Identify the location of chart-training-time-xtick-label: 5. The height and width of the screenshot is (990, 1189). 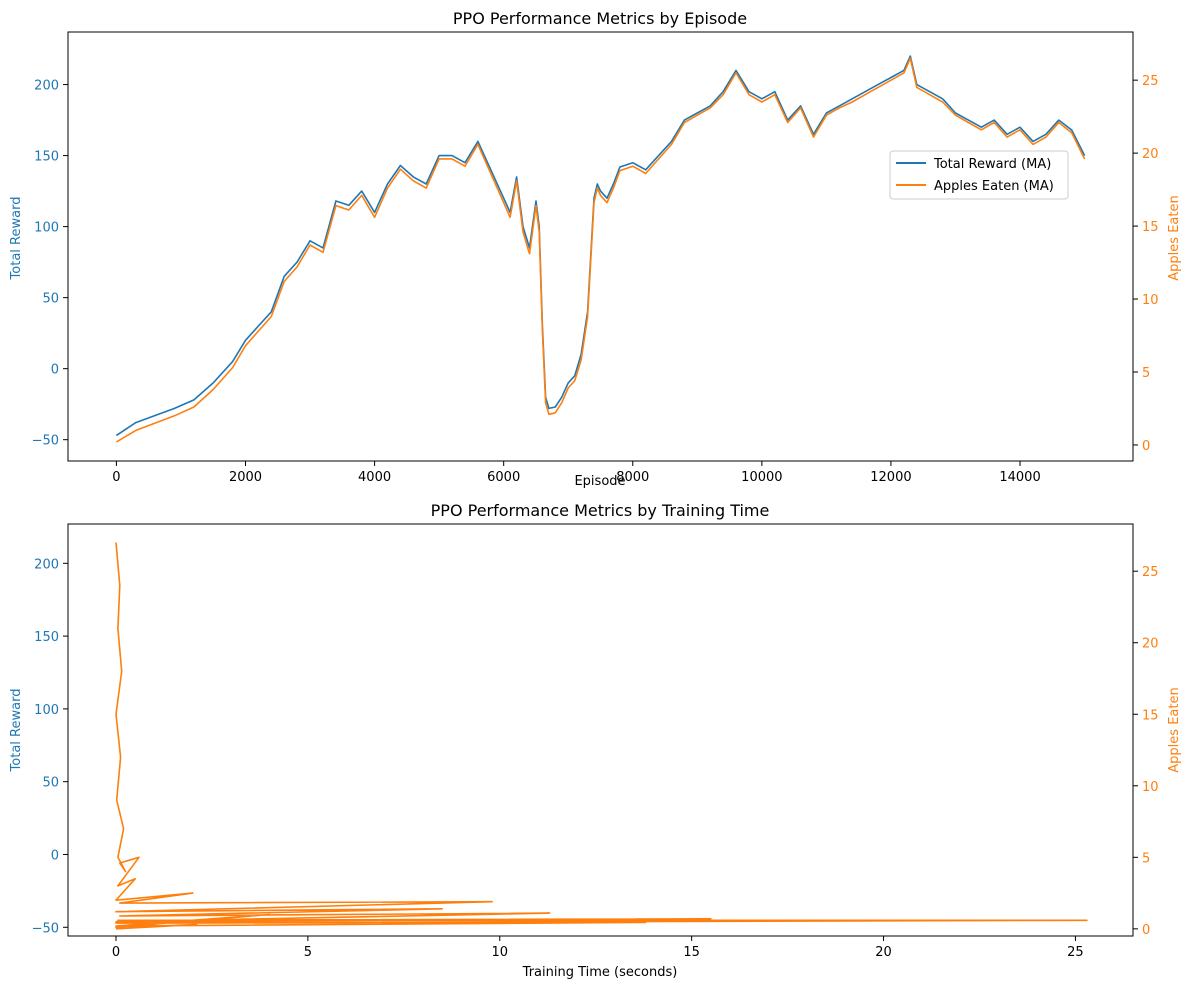
(308, 952).